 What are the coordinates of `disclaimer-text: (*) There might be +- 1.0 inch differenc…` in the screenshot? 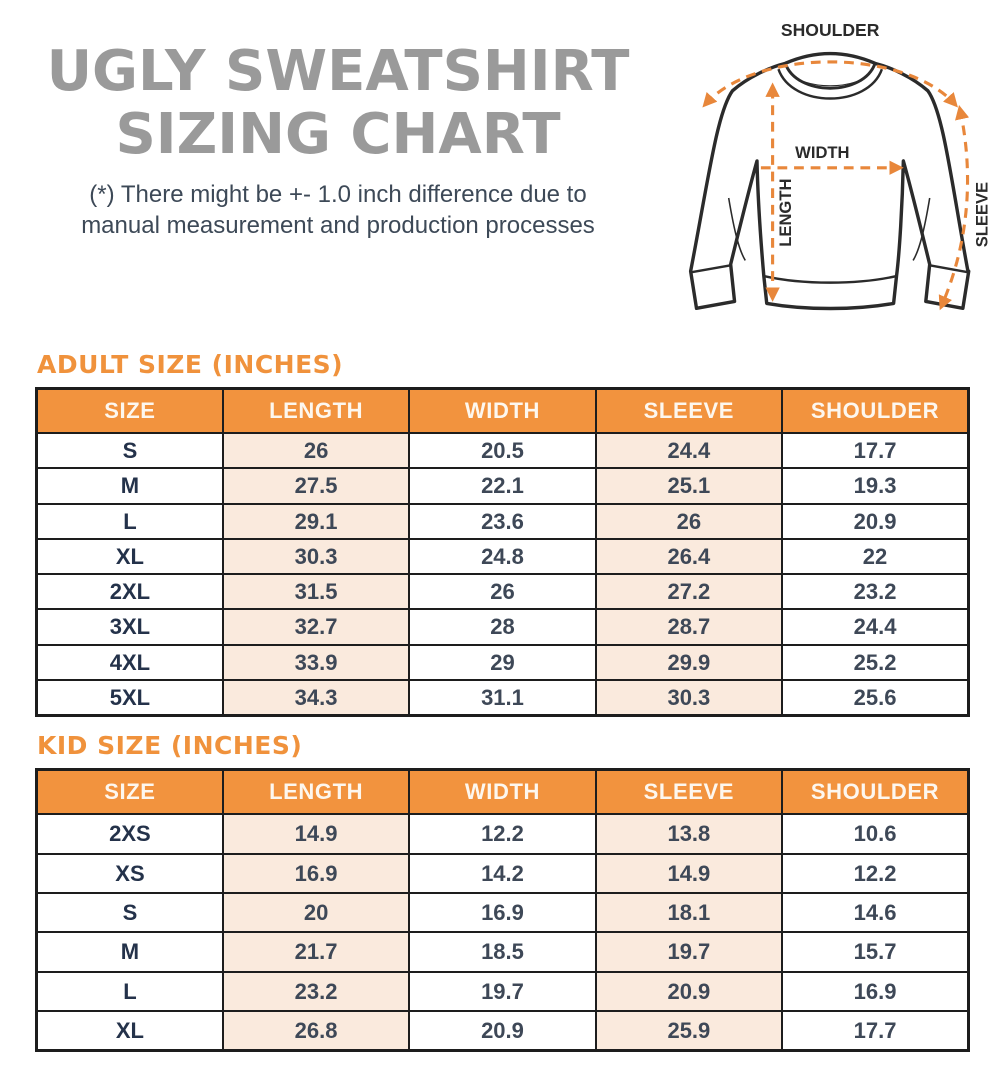 It's located at (338, 210).